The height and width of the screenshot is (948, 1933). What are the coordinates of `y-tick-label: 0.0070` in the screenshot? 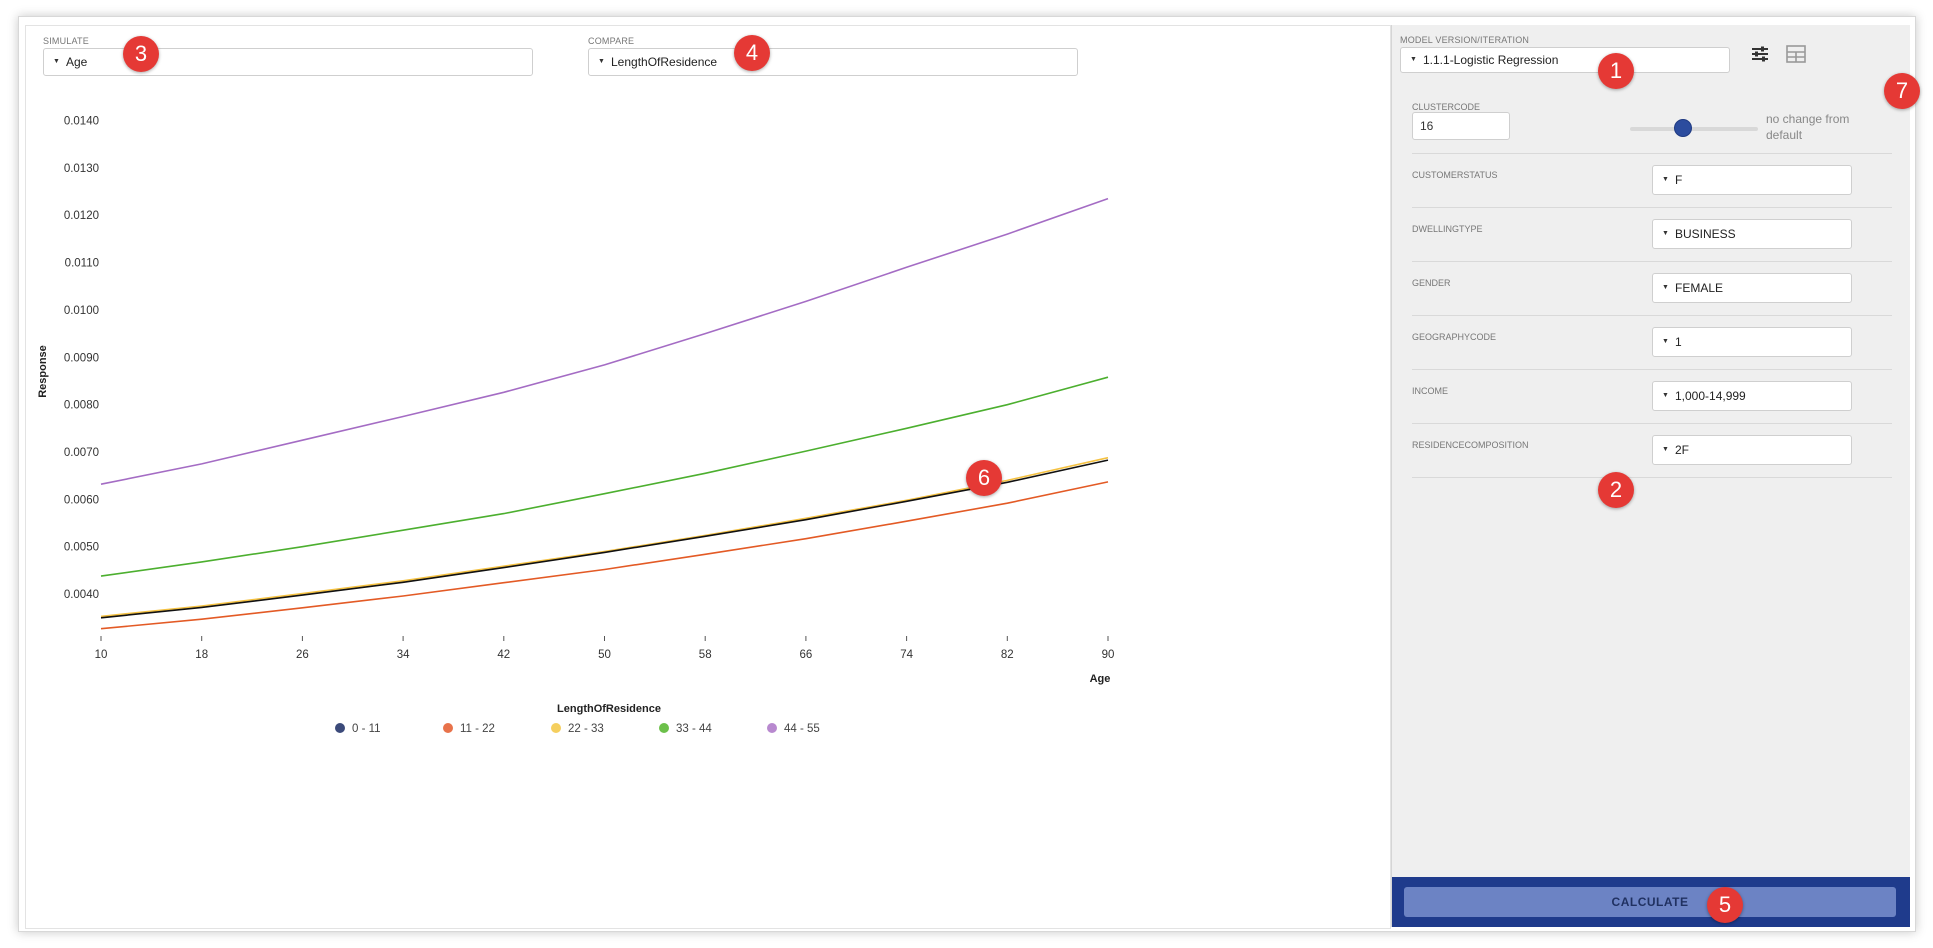 It's located at (81, 453).